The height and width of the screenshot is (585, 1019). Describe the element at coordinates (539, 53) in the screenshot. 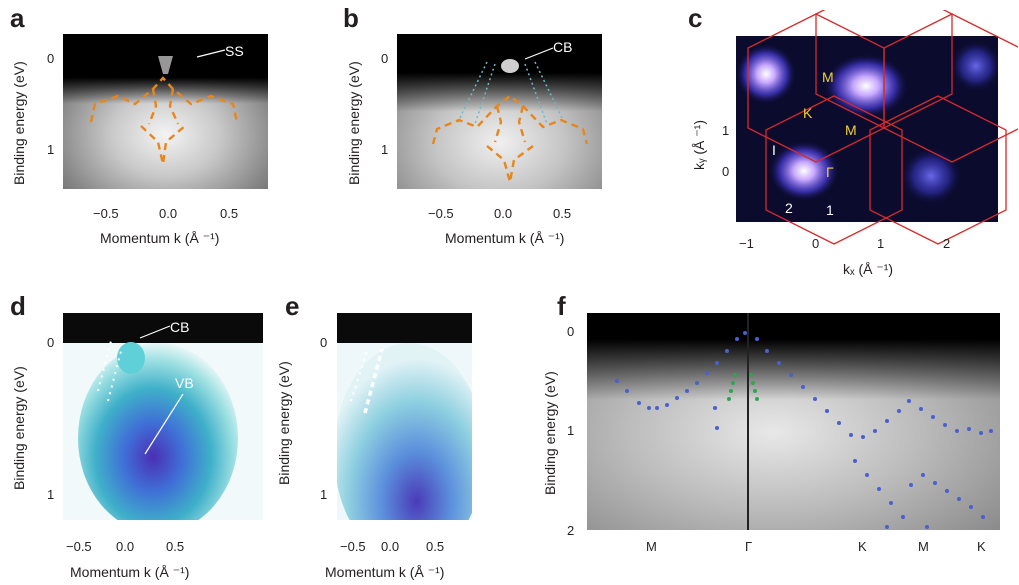

I see `cb-leader-line-b` at that location.